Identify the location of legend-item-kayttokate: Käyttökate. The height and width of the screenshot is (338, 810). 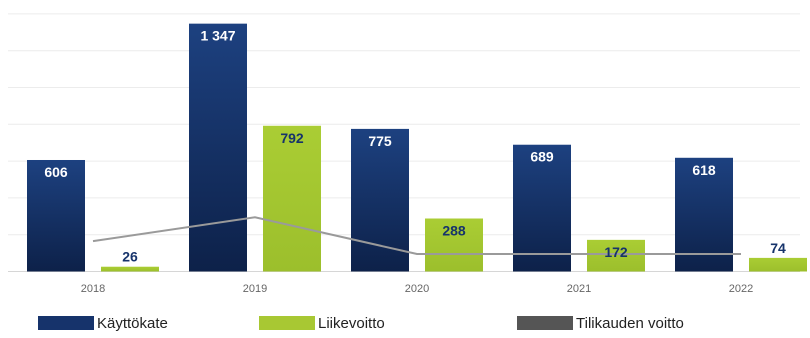
(103, 323).